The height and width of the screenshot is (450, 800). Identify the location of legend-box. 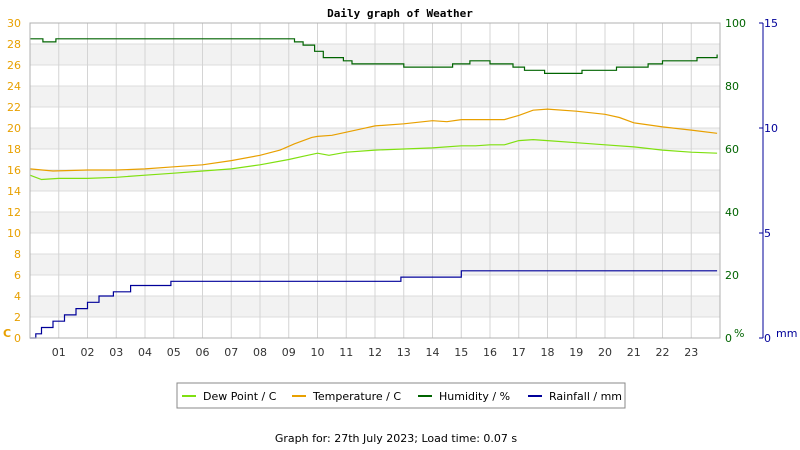
(401, 395).